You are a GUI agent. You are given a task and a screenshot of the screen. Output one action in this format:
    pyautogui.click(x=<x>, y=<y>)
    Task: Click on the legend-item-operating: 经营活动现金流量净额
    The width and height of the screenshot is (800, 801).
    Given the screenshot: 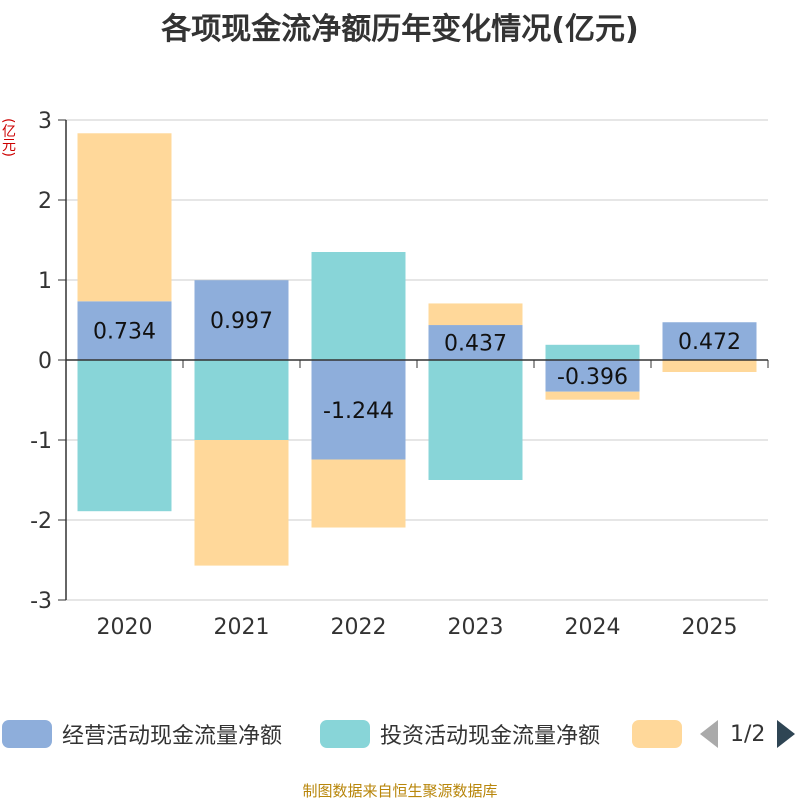 What is the action you would take?
    pyautogui.click(x=142, y=734)
    